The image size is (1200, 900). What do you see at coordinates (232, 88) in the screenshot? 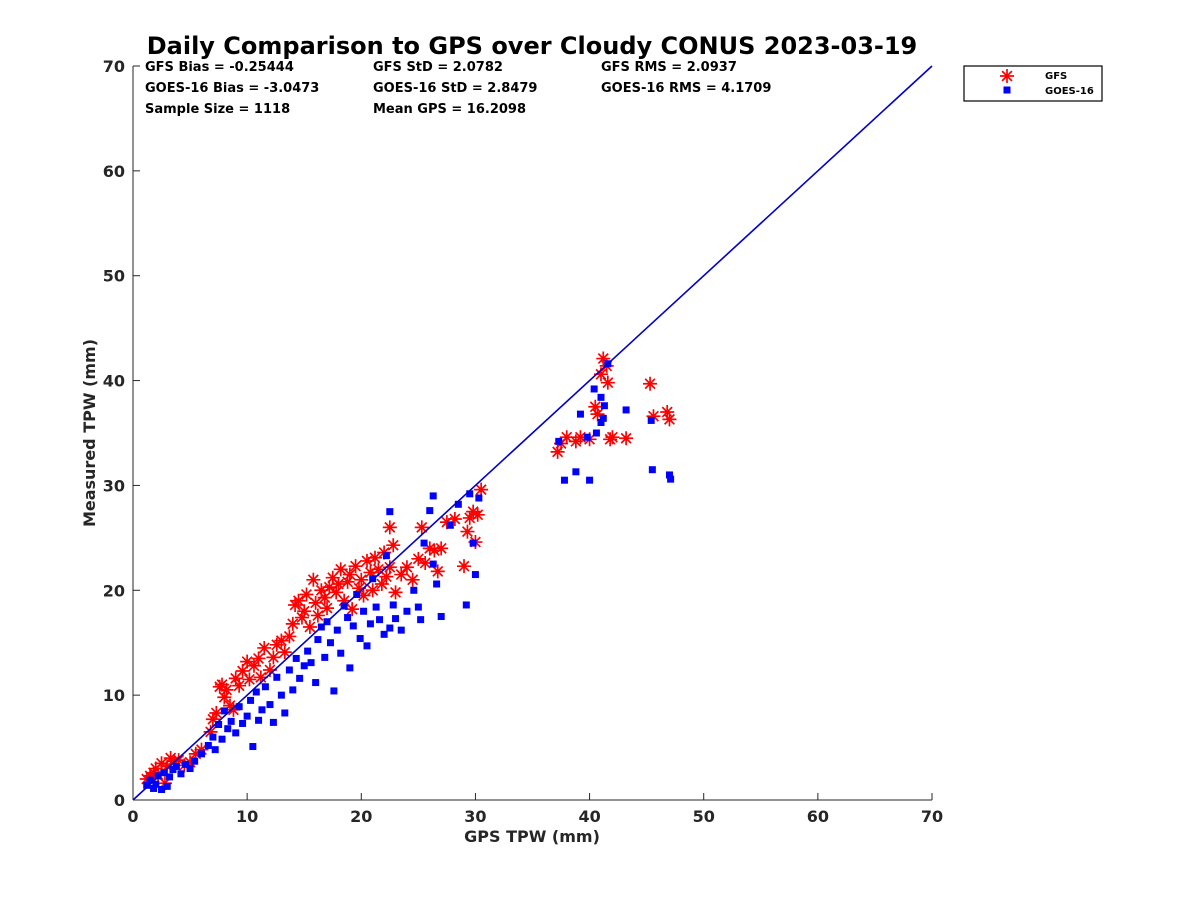
I see `stat-label: GOES-16 Bias = -3.0473` at bounding box center [232, 88].